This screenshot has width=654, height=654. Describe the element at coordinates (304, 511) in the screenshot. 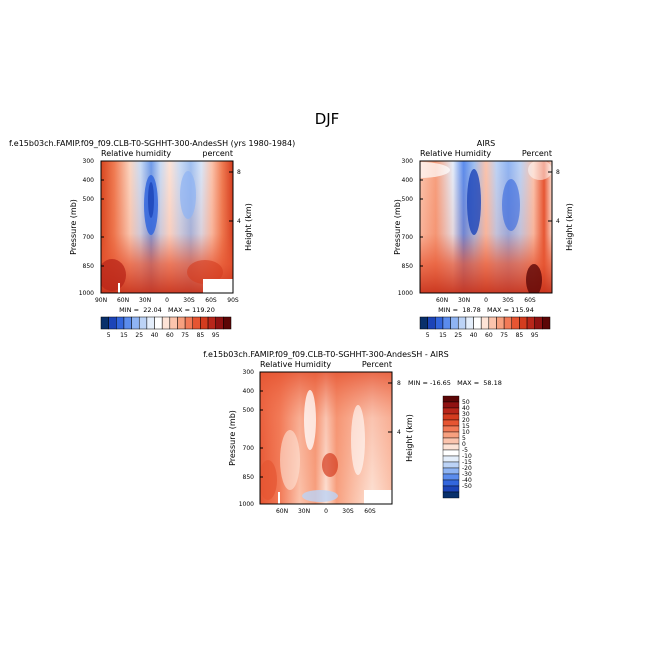

I see `x-tick-label: 30N` at that location.